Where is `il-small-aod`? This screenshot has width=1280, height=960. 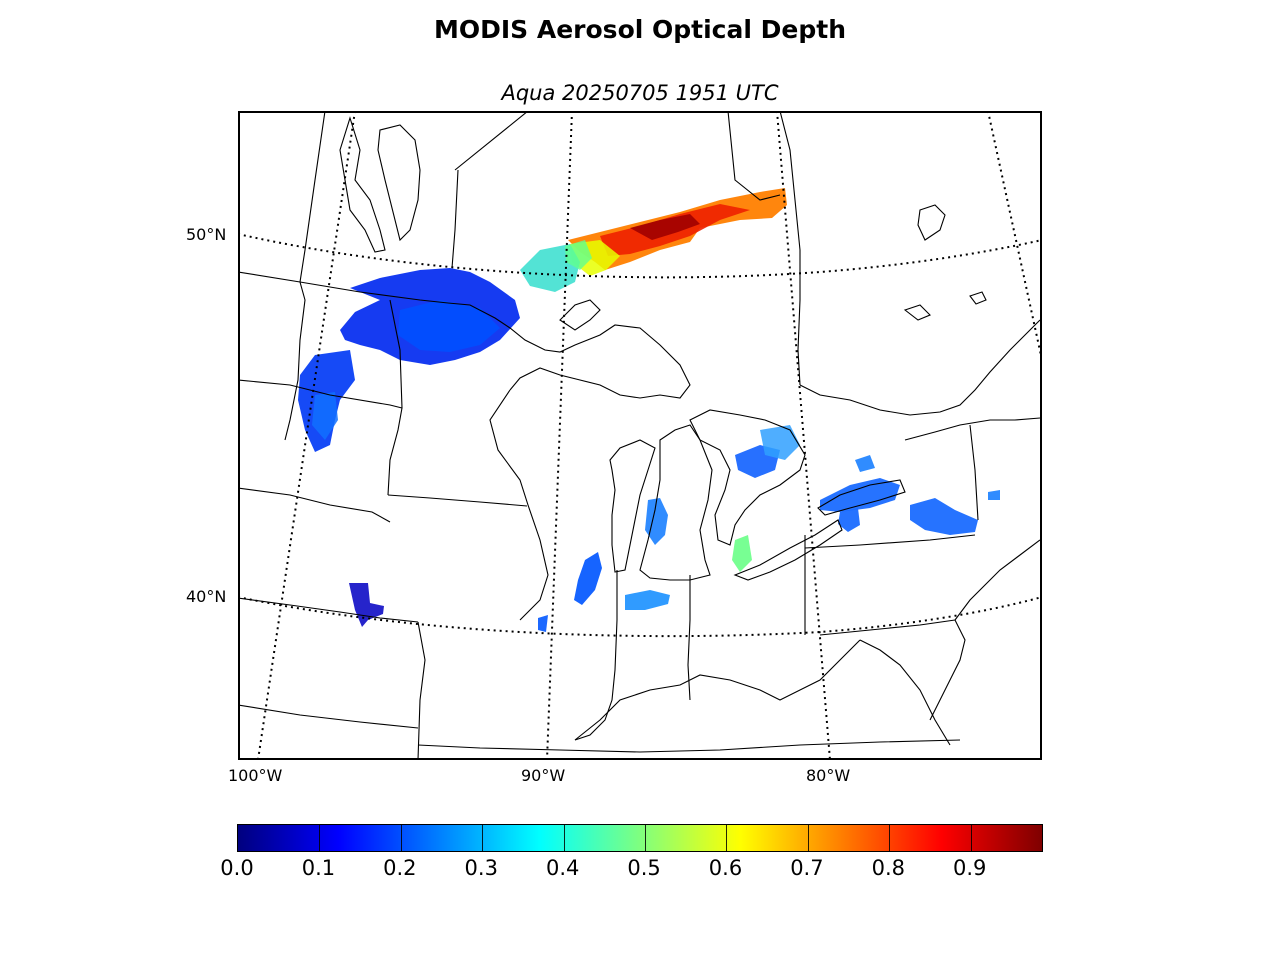
il-small-aod is located at coordinates (543, 623).